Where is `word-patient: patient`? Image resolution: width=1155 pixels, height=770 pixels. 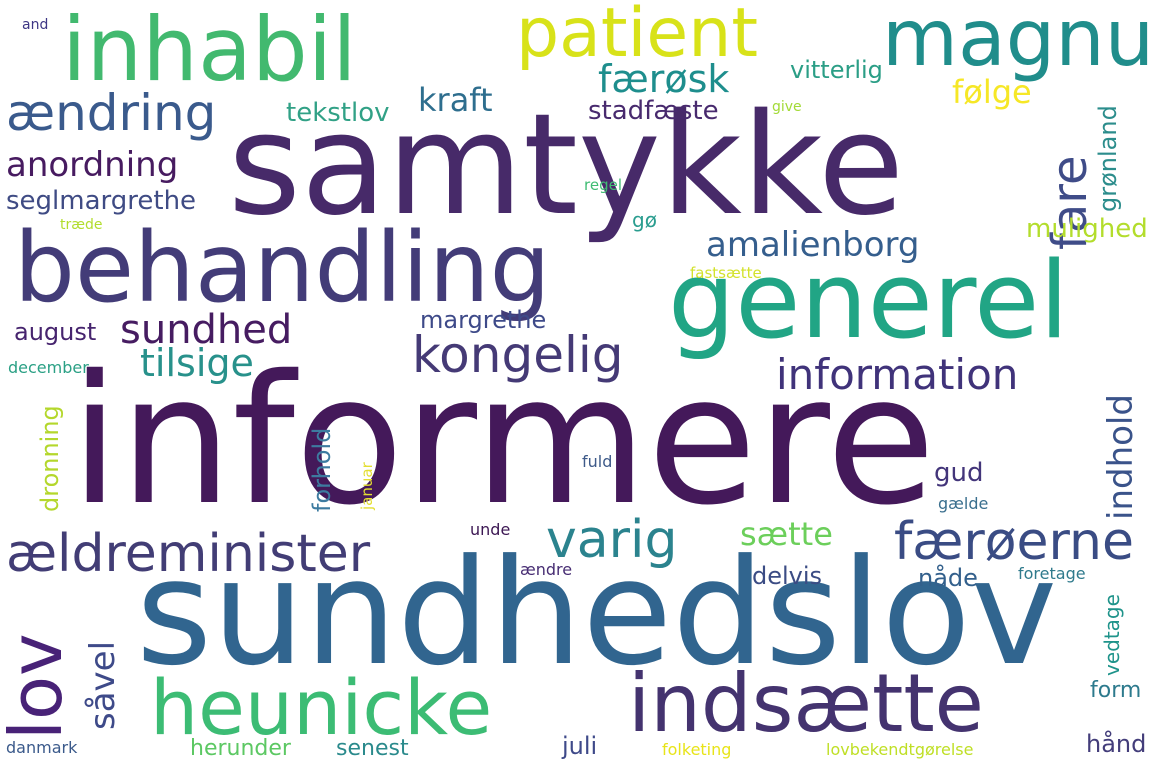 word-patient: patient is located at coordinates (637, 36).